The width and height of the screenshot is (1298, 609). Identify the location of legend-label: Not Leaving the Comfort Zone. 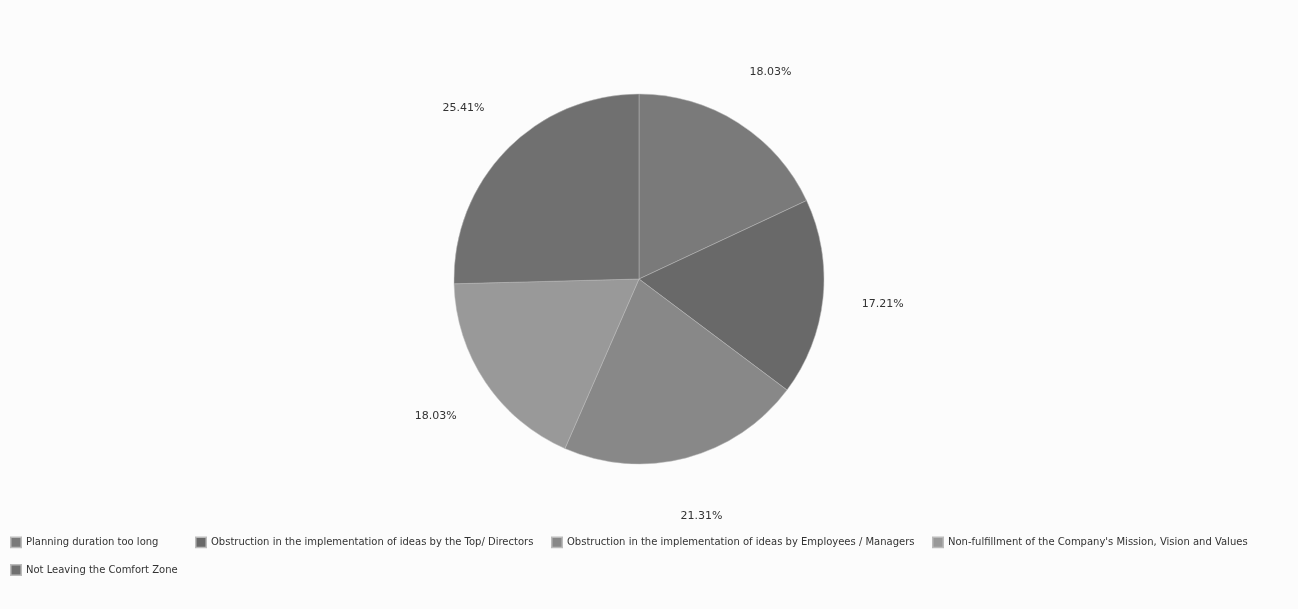
(102, 569).